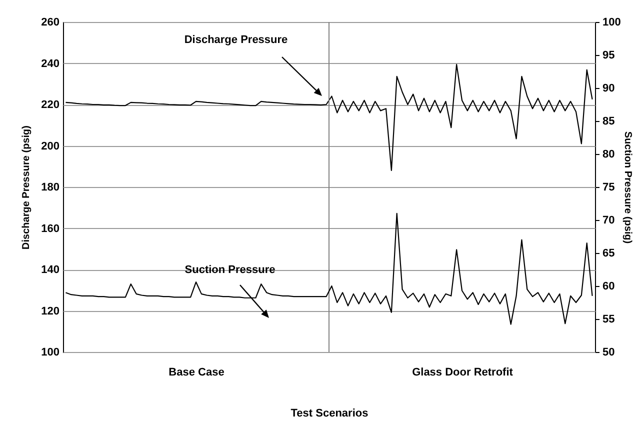  I want to click on y2-tick-label: 55, so click(608, 320).